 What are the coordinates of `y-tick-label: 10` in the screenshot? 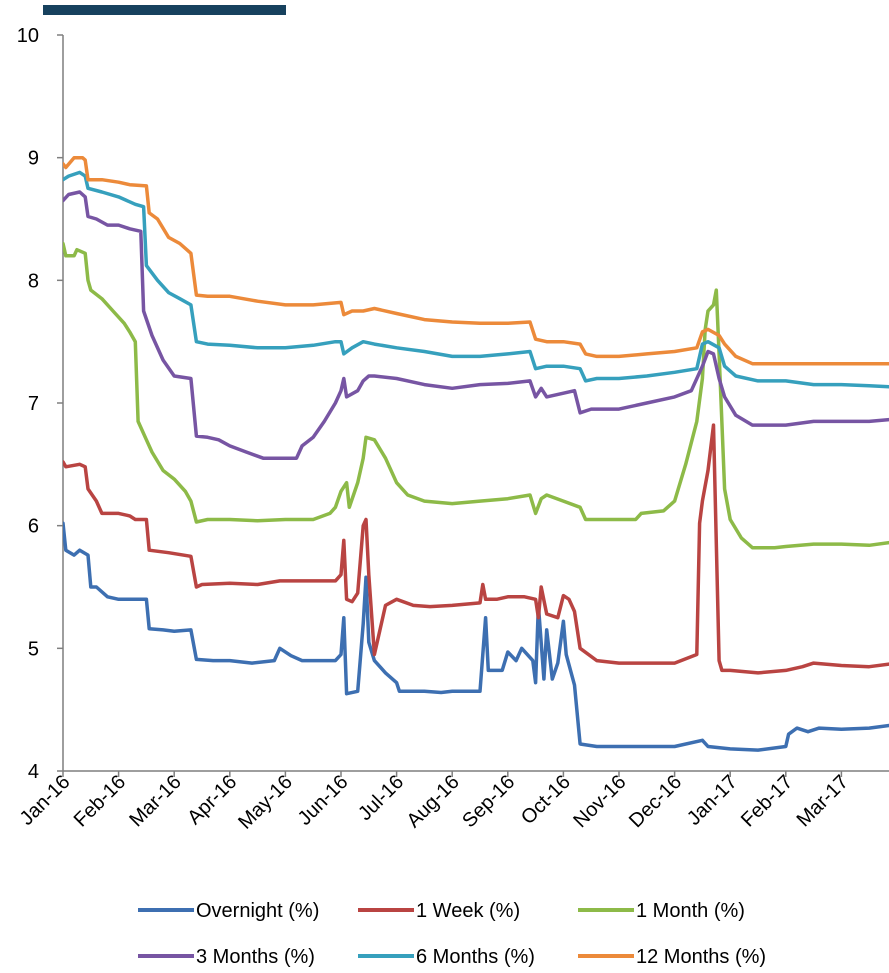 It's located at (28, 36).